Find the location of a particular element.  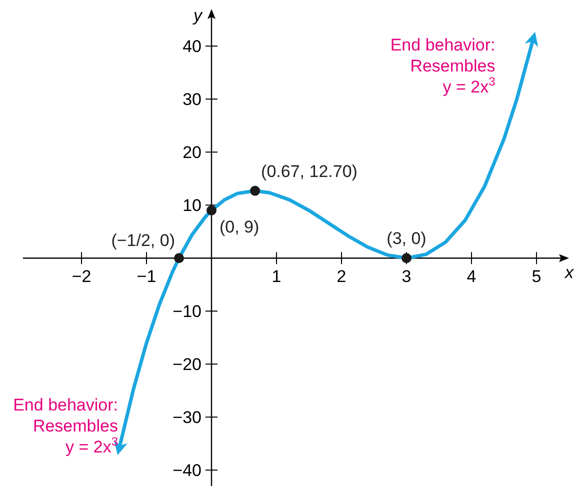

y-tick-label: 10 is located at coordinates (192, 206).